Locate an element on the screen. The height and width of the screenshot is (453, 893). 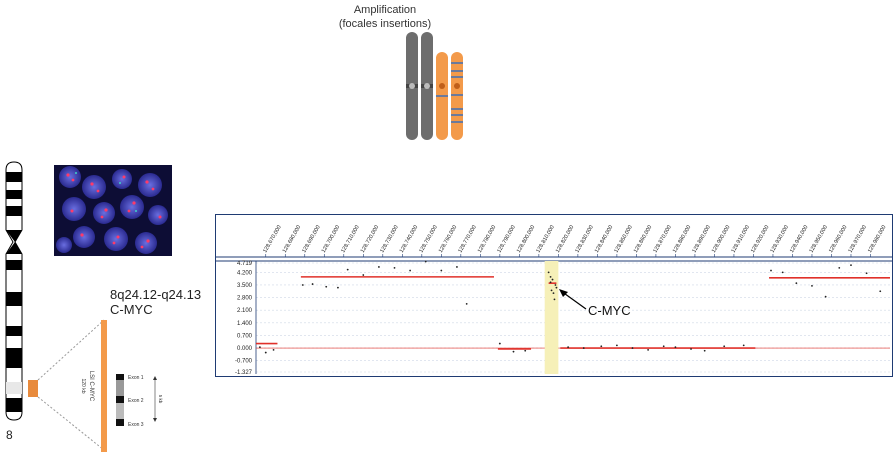
probe-labels: LSI C-MYC 120 kb is located at coordinates (87, 386).